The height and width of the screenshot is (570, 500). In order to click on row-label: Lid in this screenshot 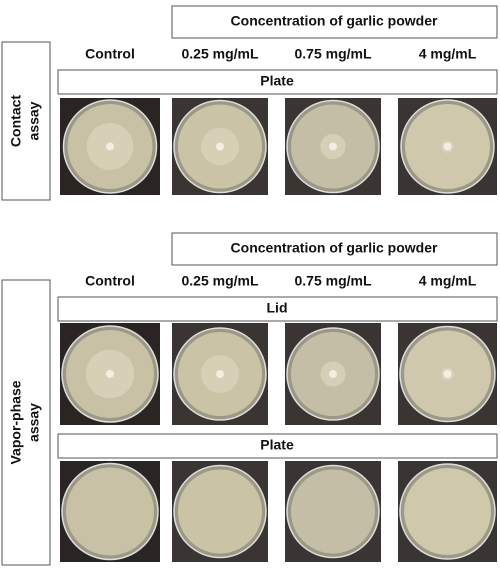, I will do `click(277, 308)`.